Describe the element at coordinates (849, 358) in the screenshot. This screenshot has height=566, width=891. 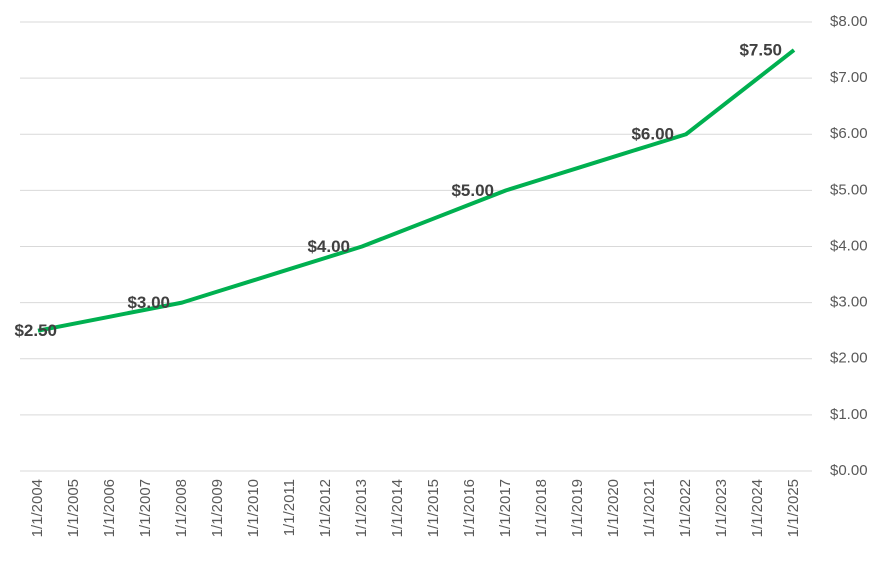
I see `y-tick-label: $2.00` at that location.